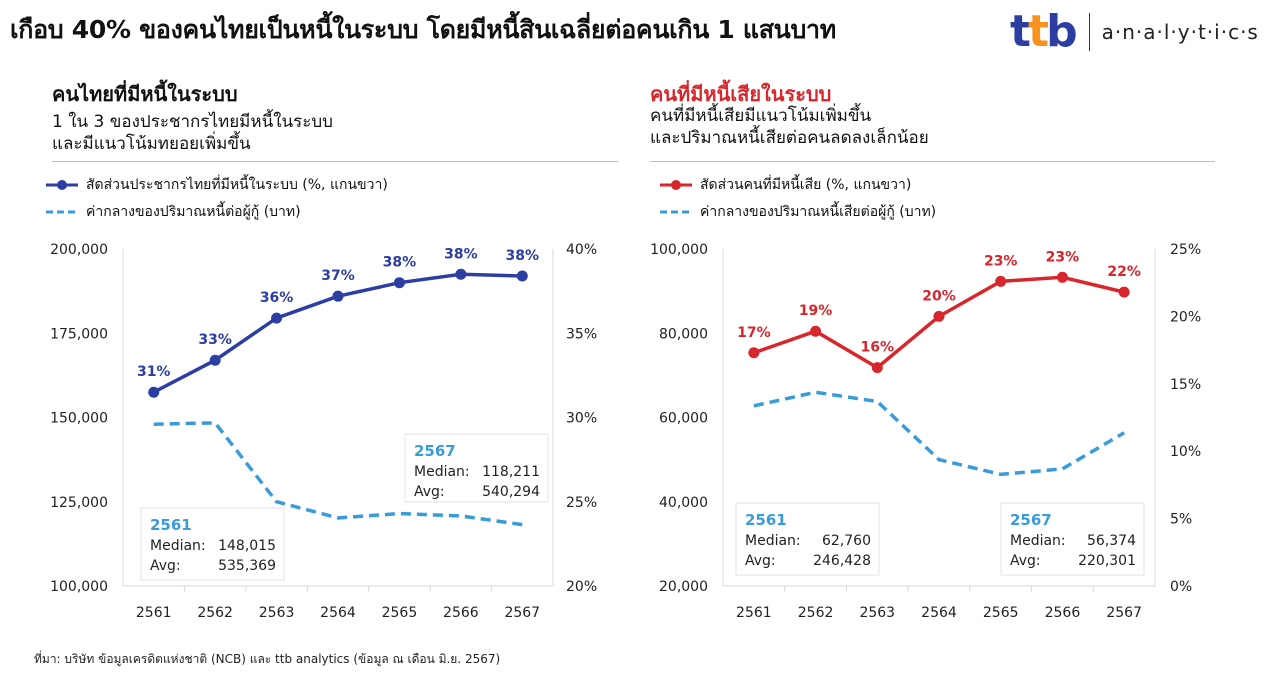  Describe the element at coordinates (1124, 272) in the screenshot. I see `share-data-label: 22%` at that location.